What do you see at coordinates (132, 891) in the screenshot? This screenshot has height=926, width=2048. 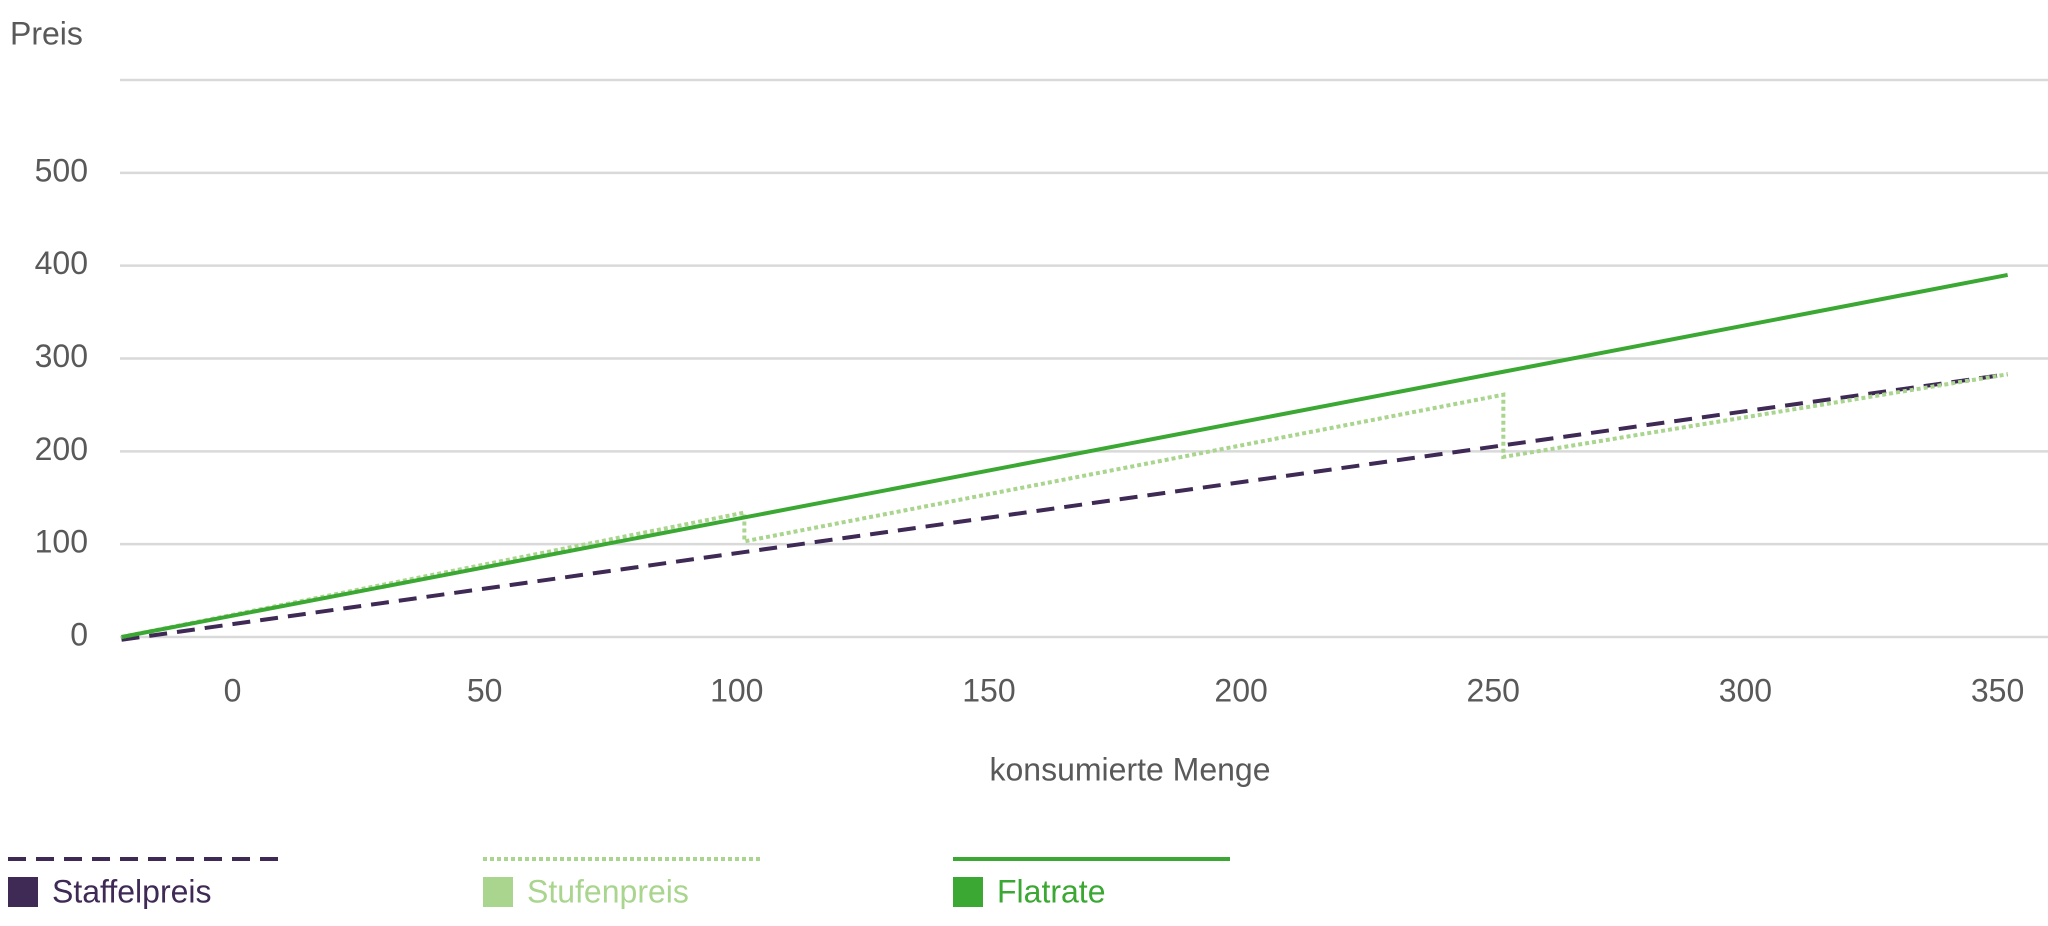 I see `legend-label: Staffelpreis` at bounding box center [132, 891].